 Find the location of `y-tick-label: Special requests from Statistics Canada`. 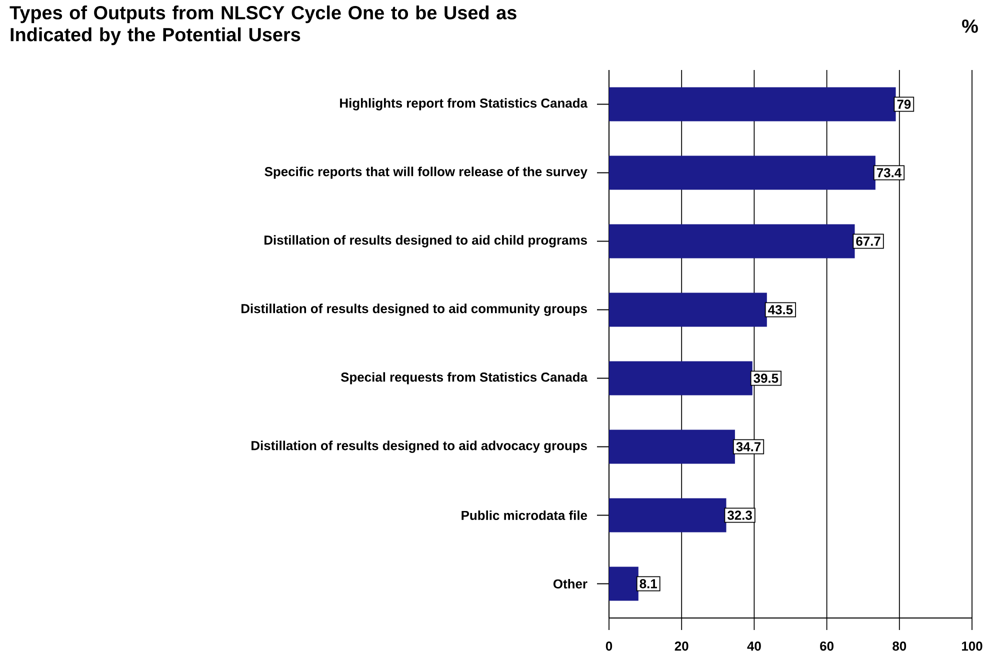

y-tick-label: Special requests from Statistics Canada is located at coordinates (464, 378).